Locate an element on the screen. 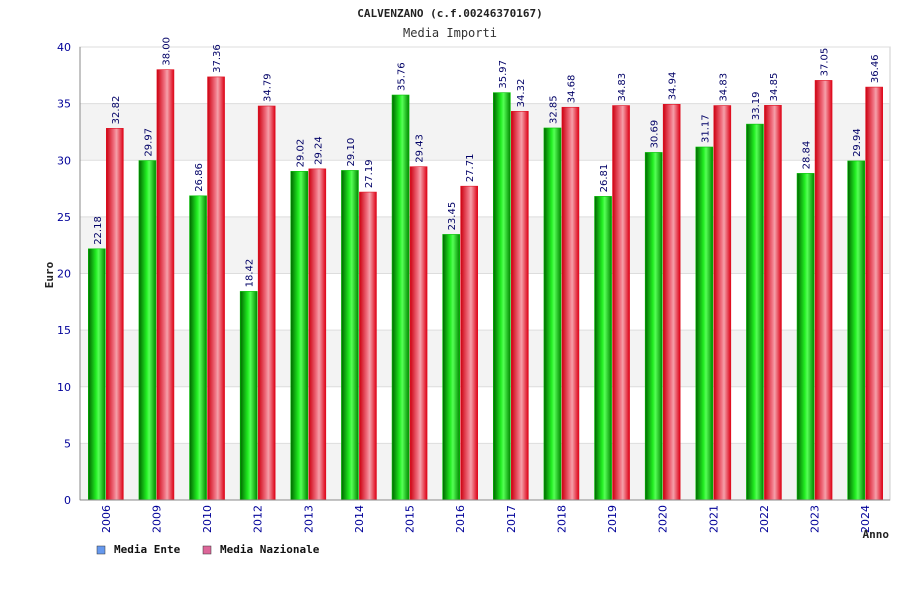  data-label: 29.10 is located at coordinates (351, 152).